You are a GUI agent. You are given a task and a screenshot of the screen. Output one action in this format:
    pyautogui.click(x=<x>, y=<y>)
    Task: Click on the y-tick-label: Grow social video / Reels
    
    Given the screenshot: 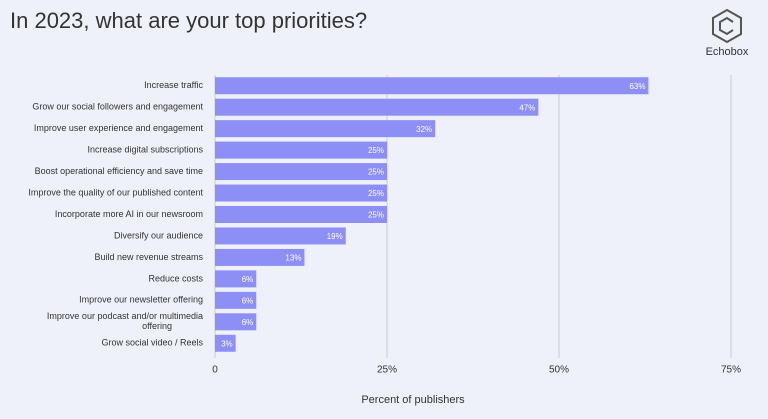 What is the action you would take?
    pyautogui.click(x=152, y=343)
    